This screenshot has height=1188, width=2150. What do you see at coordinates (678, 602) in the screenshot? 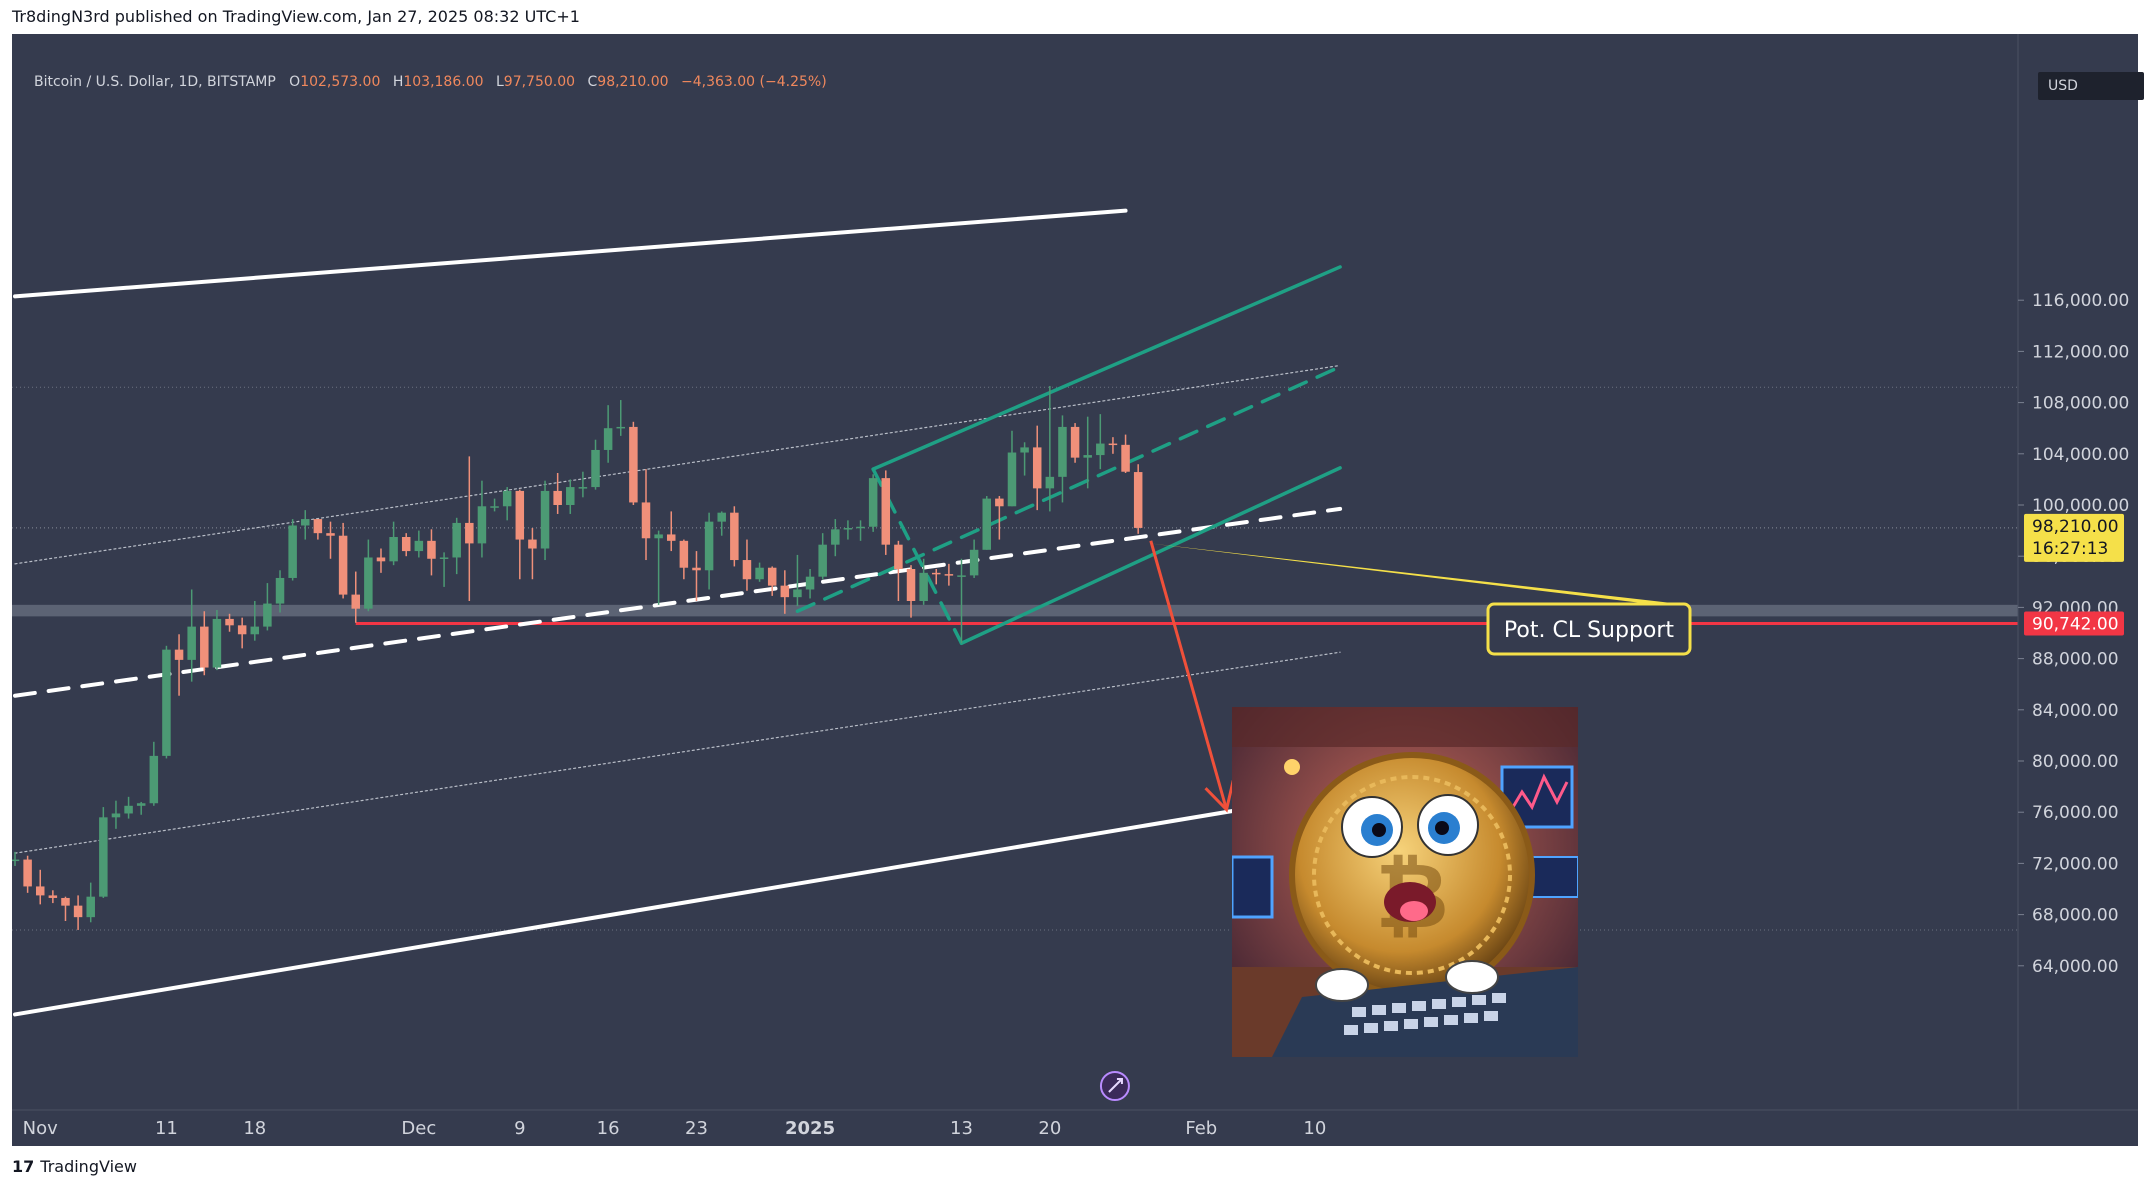
I see `dashed-trend-line` at bounding box center [678, 602].